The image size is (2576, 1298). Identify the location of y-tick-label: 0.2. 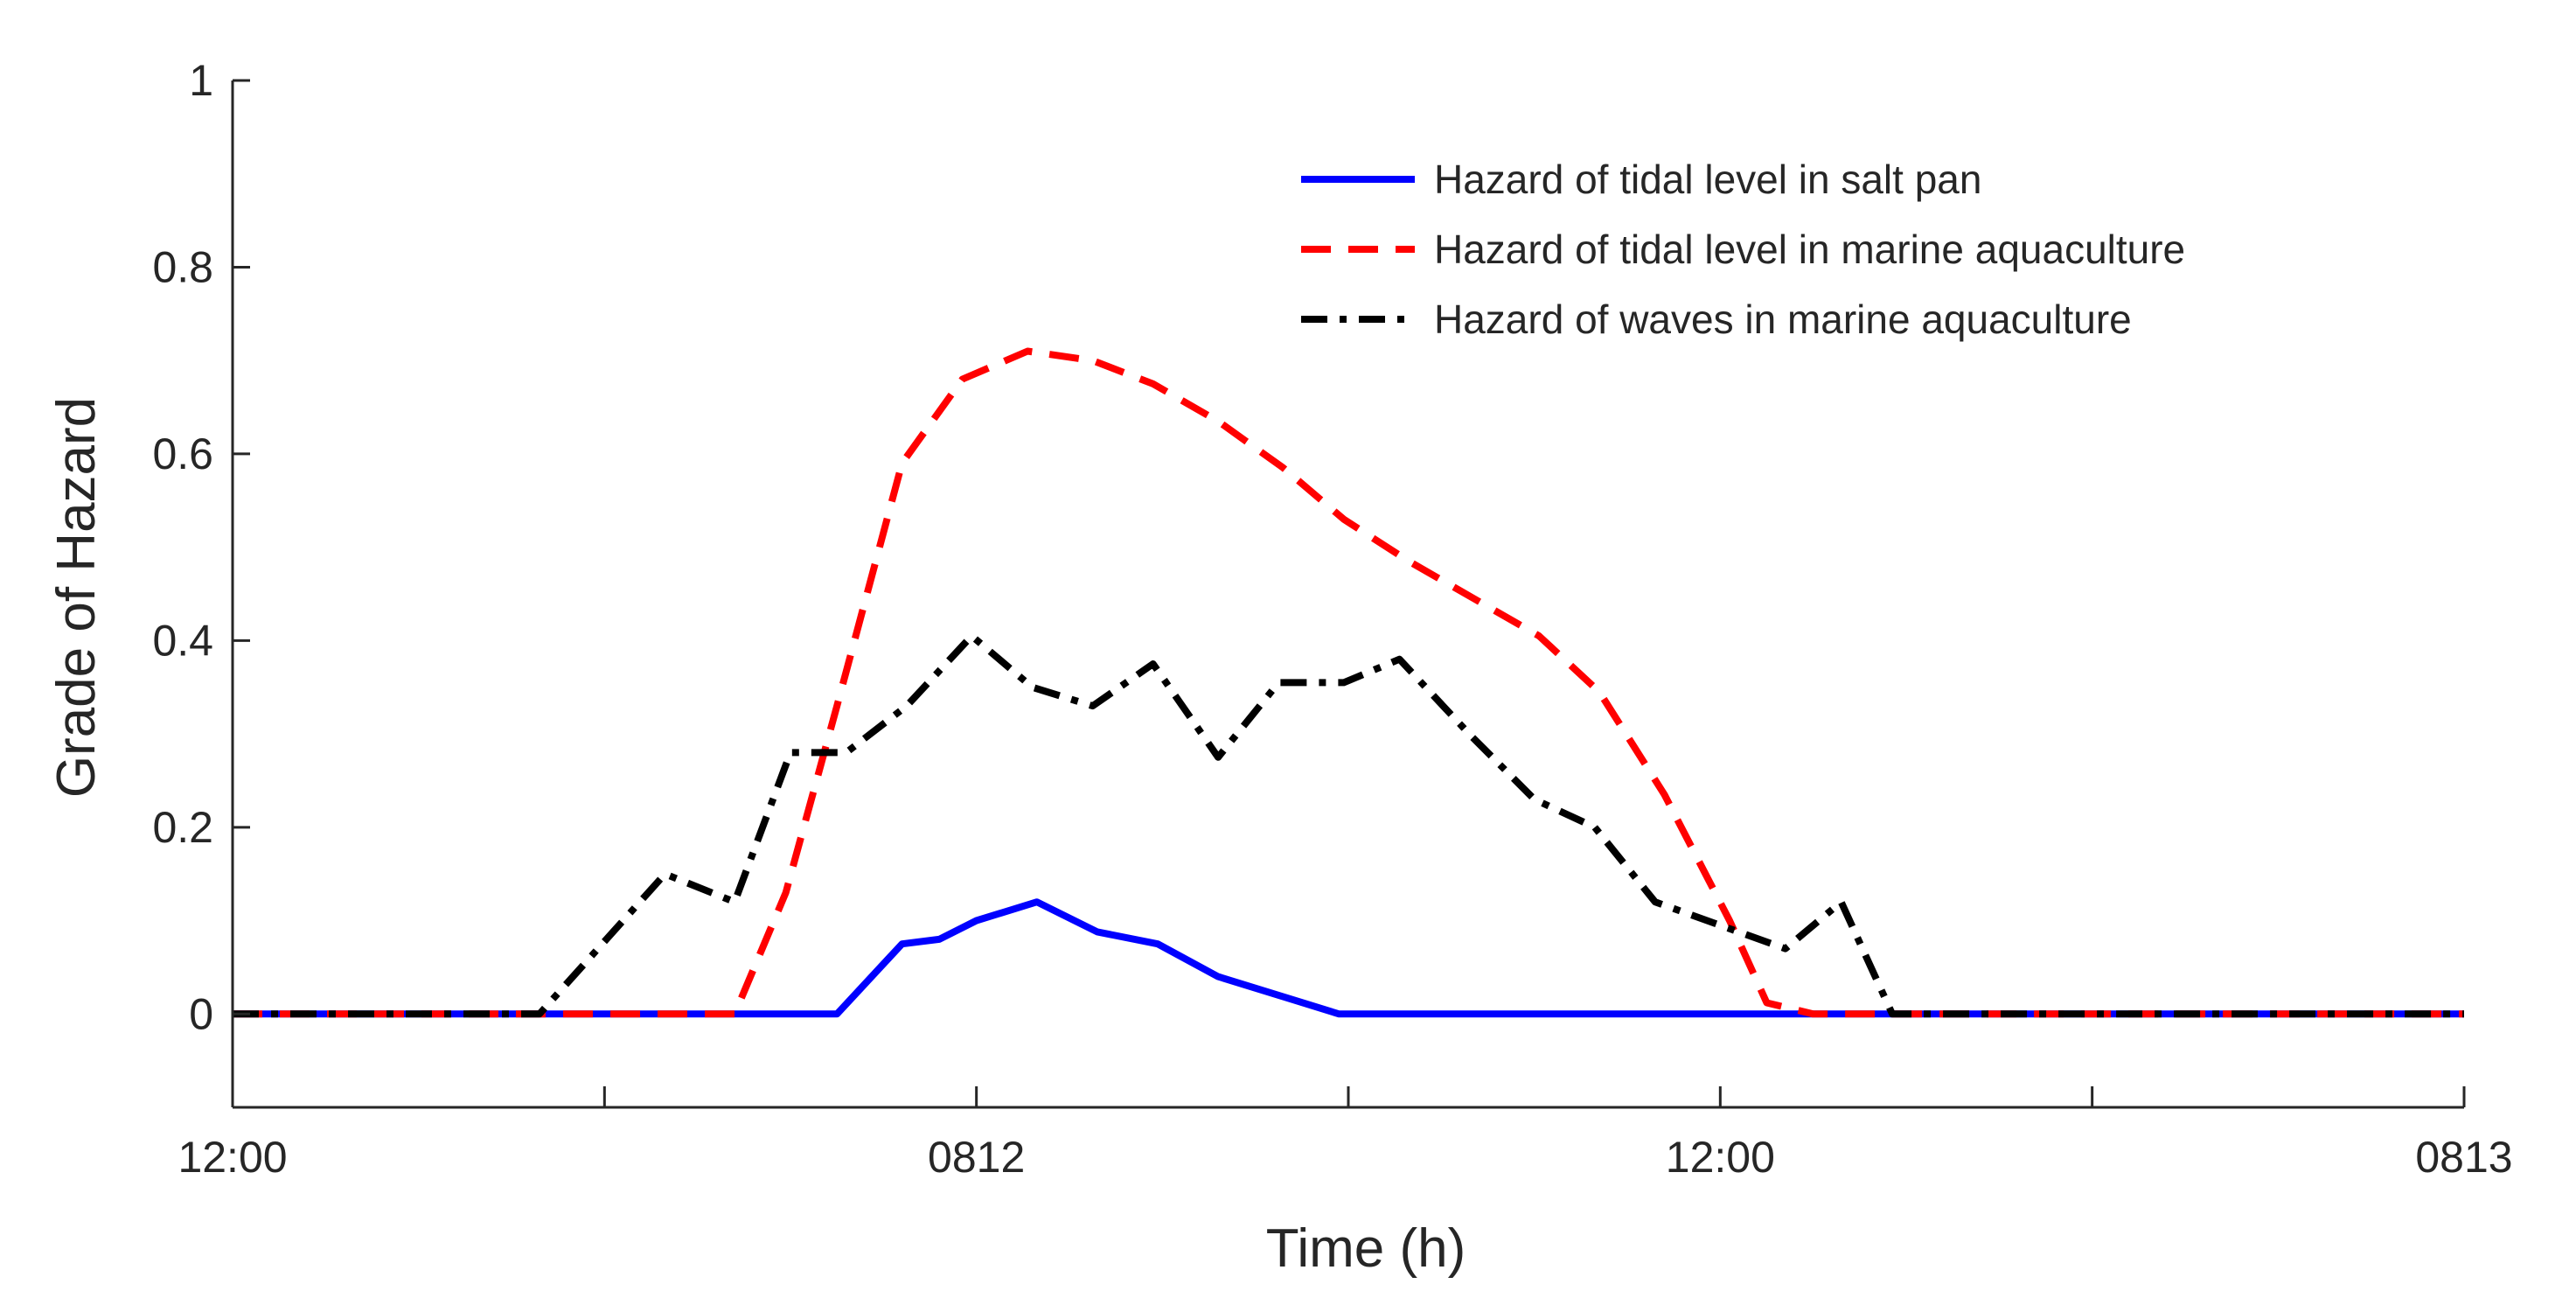
(182, 827).